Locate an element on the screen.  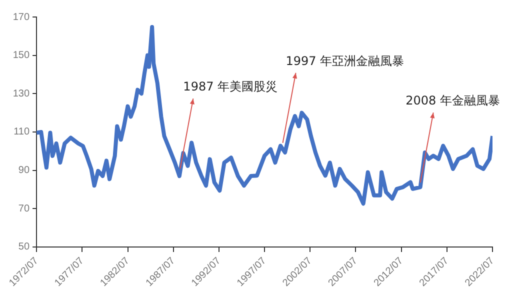
annotation: 2008 年金融風暴 is located at coordinates (453, 101).